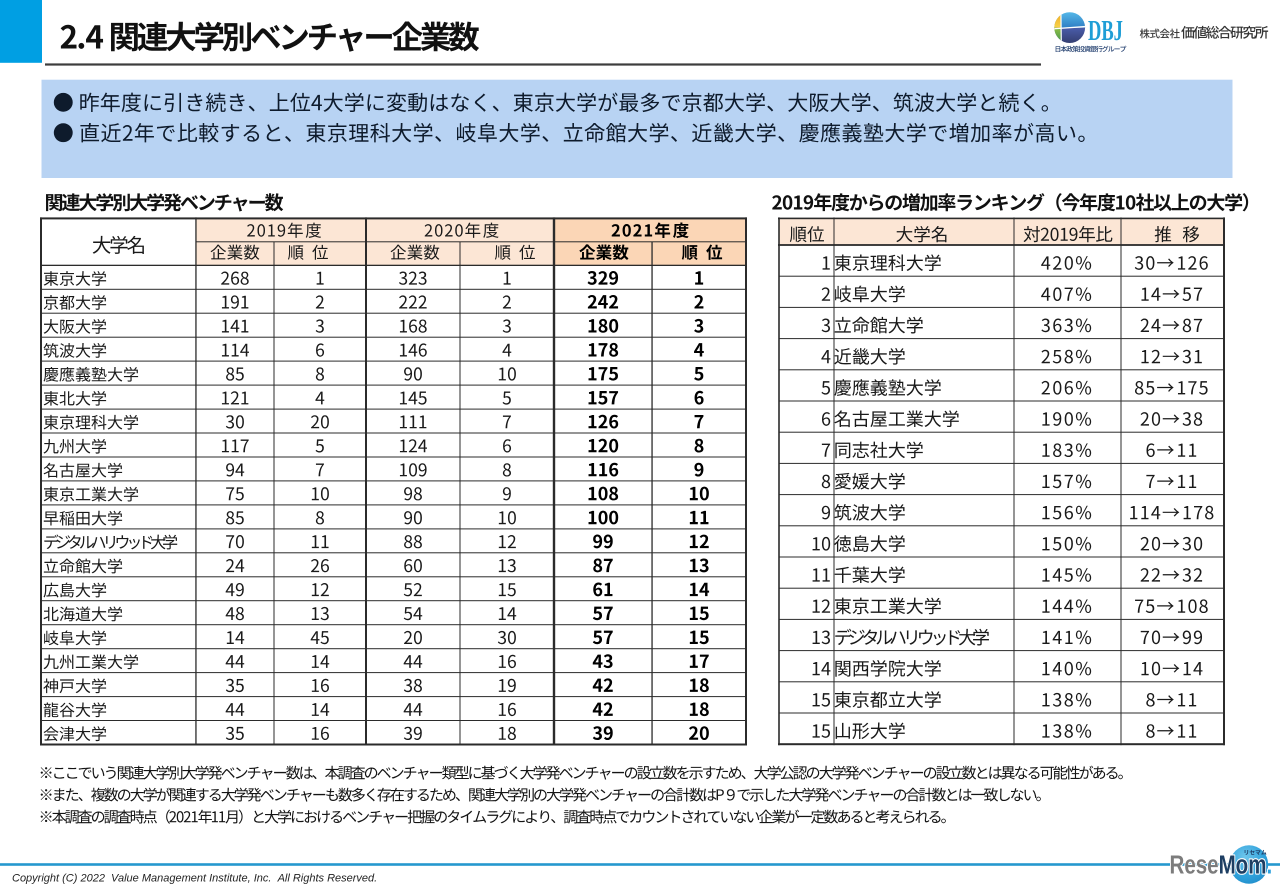 The width and height of the screenshot is (1280, 887). What do you see at coordinates (1105, 32) in the screenshot?
I see `svg-text: DBJ` at bounding box center [1105, 32].